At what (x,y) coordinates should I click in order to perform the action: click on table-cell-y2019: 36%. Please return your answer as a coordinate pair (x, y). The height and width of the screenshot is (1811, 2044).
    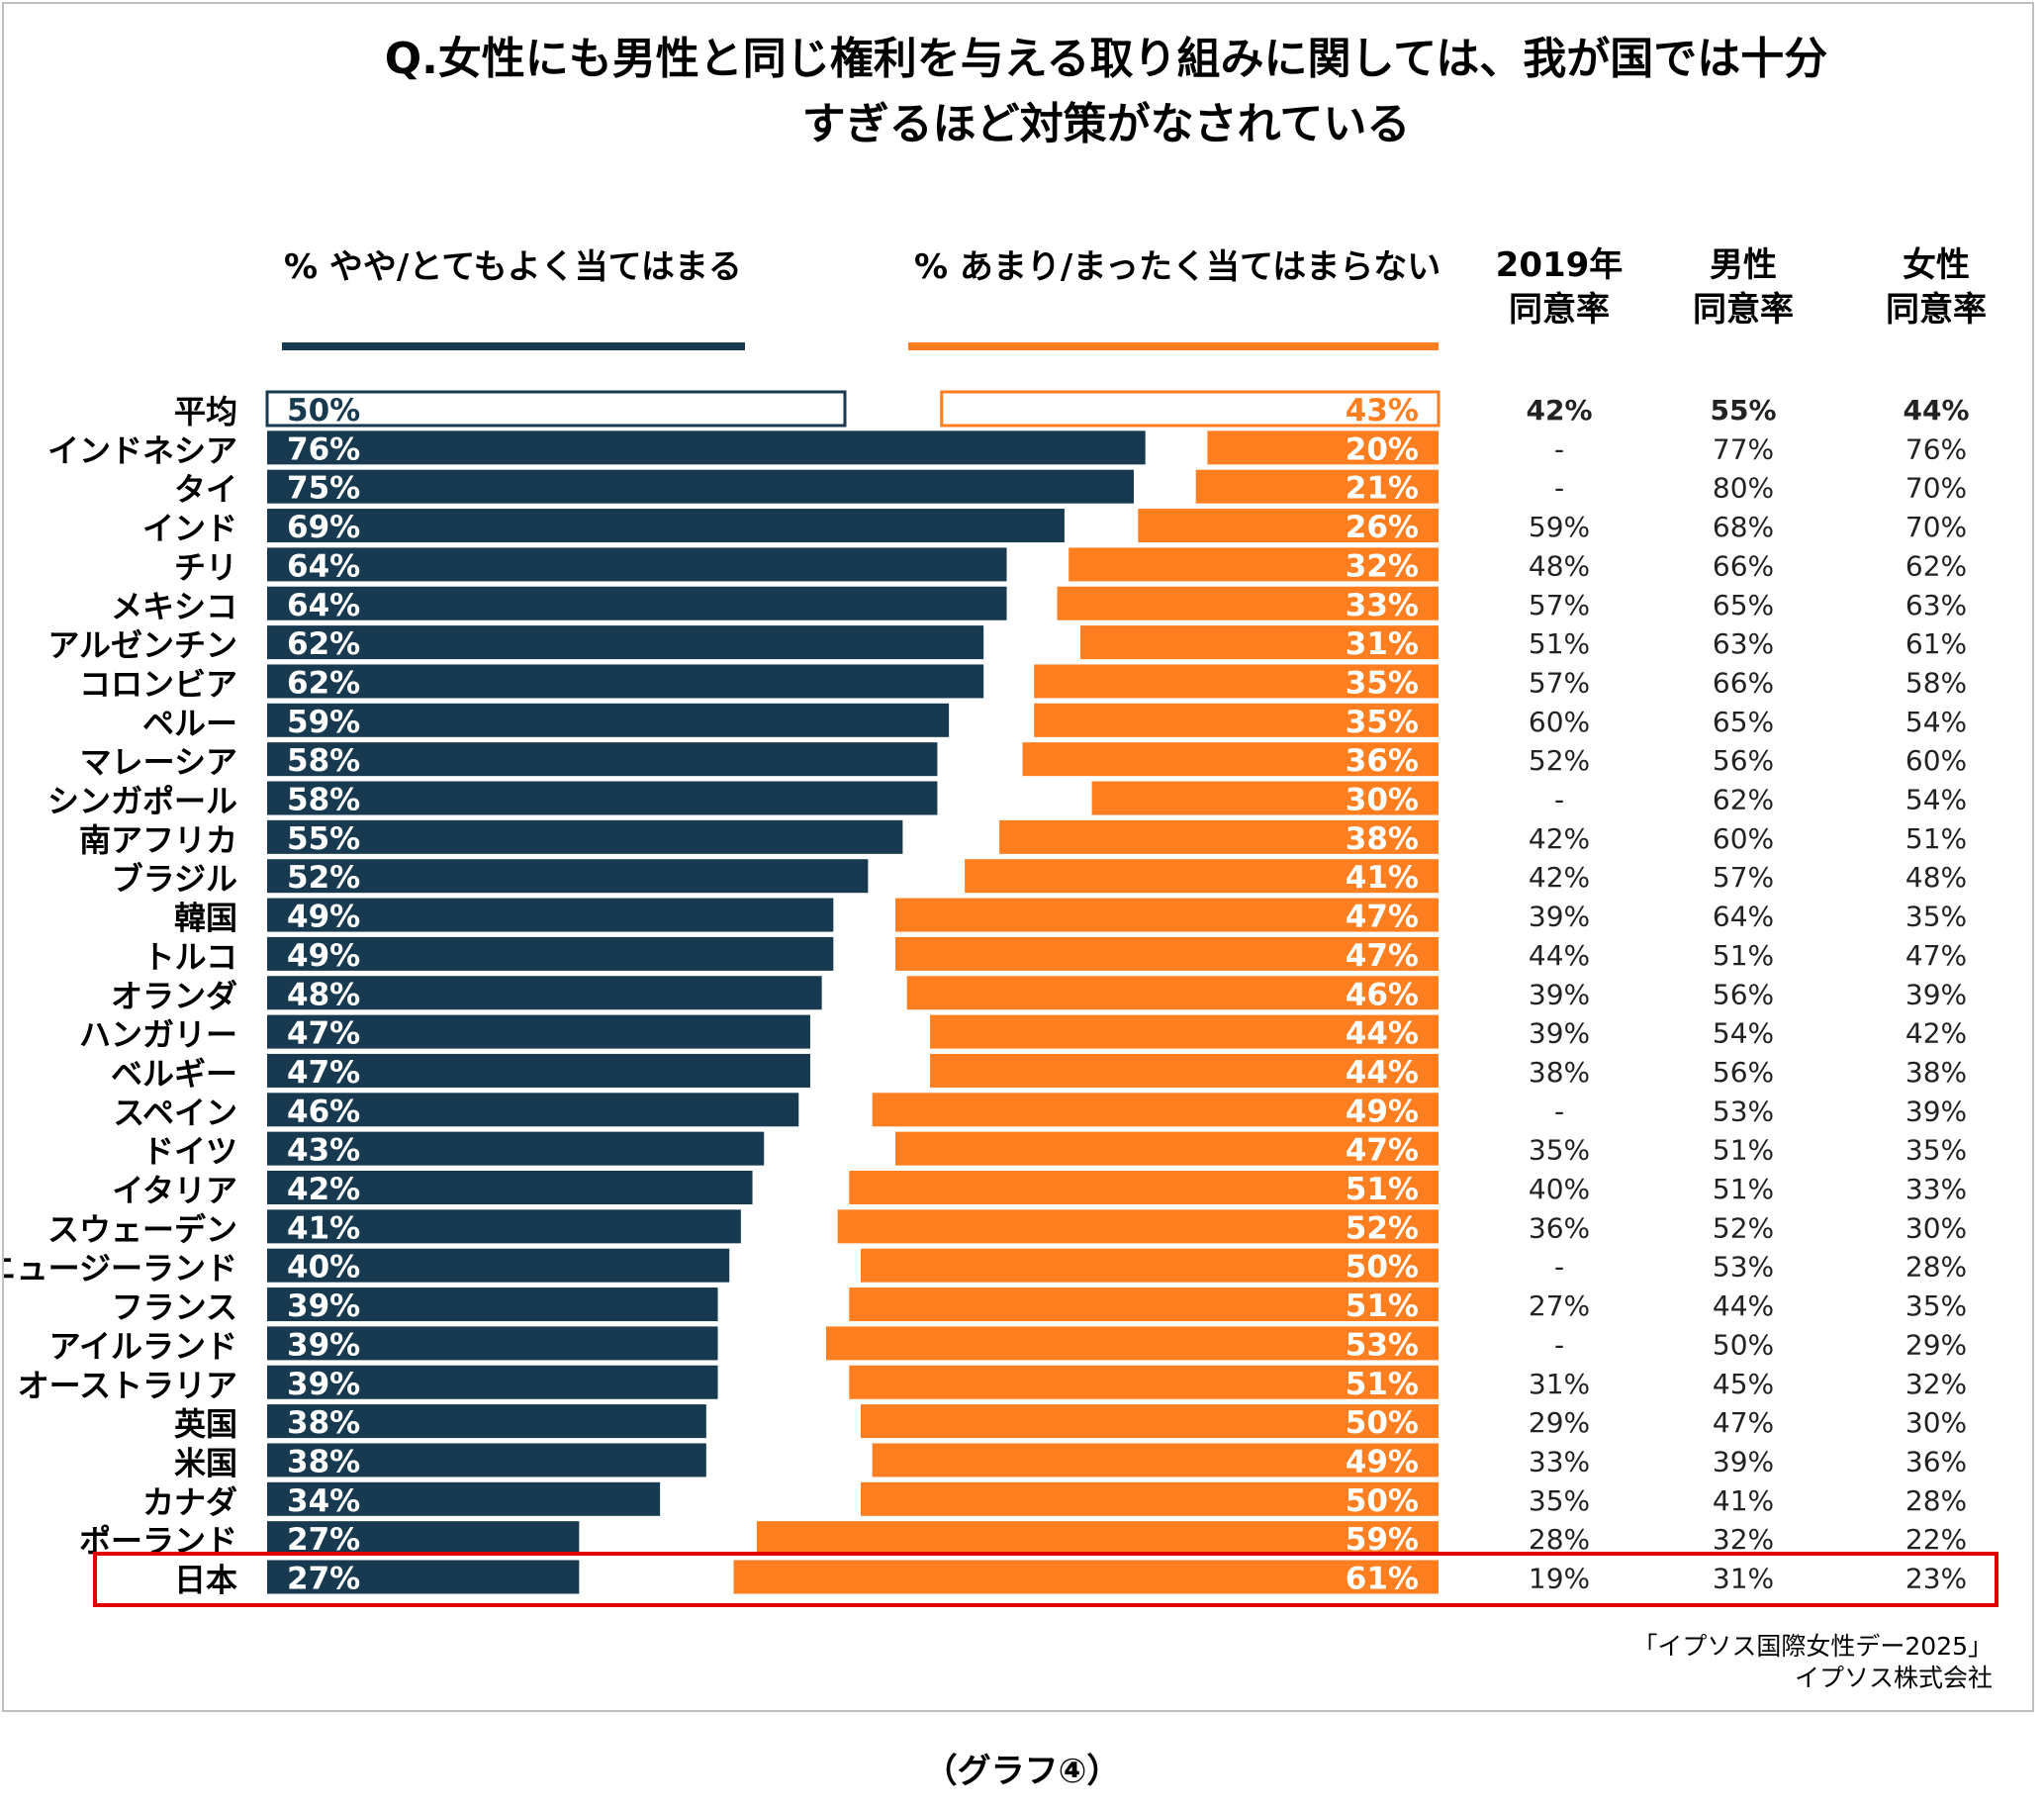
    Looking at the image, I should click on (1559, 1228).